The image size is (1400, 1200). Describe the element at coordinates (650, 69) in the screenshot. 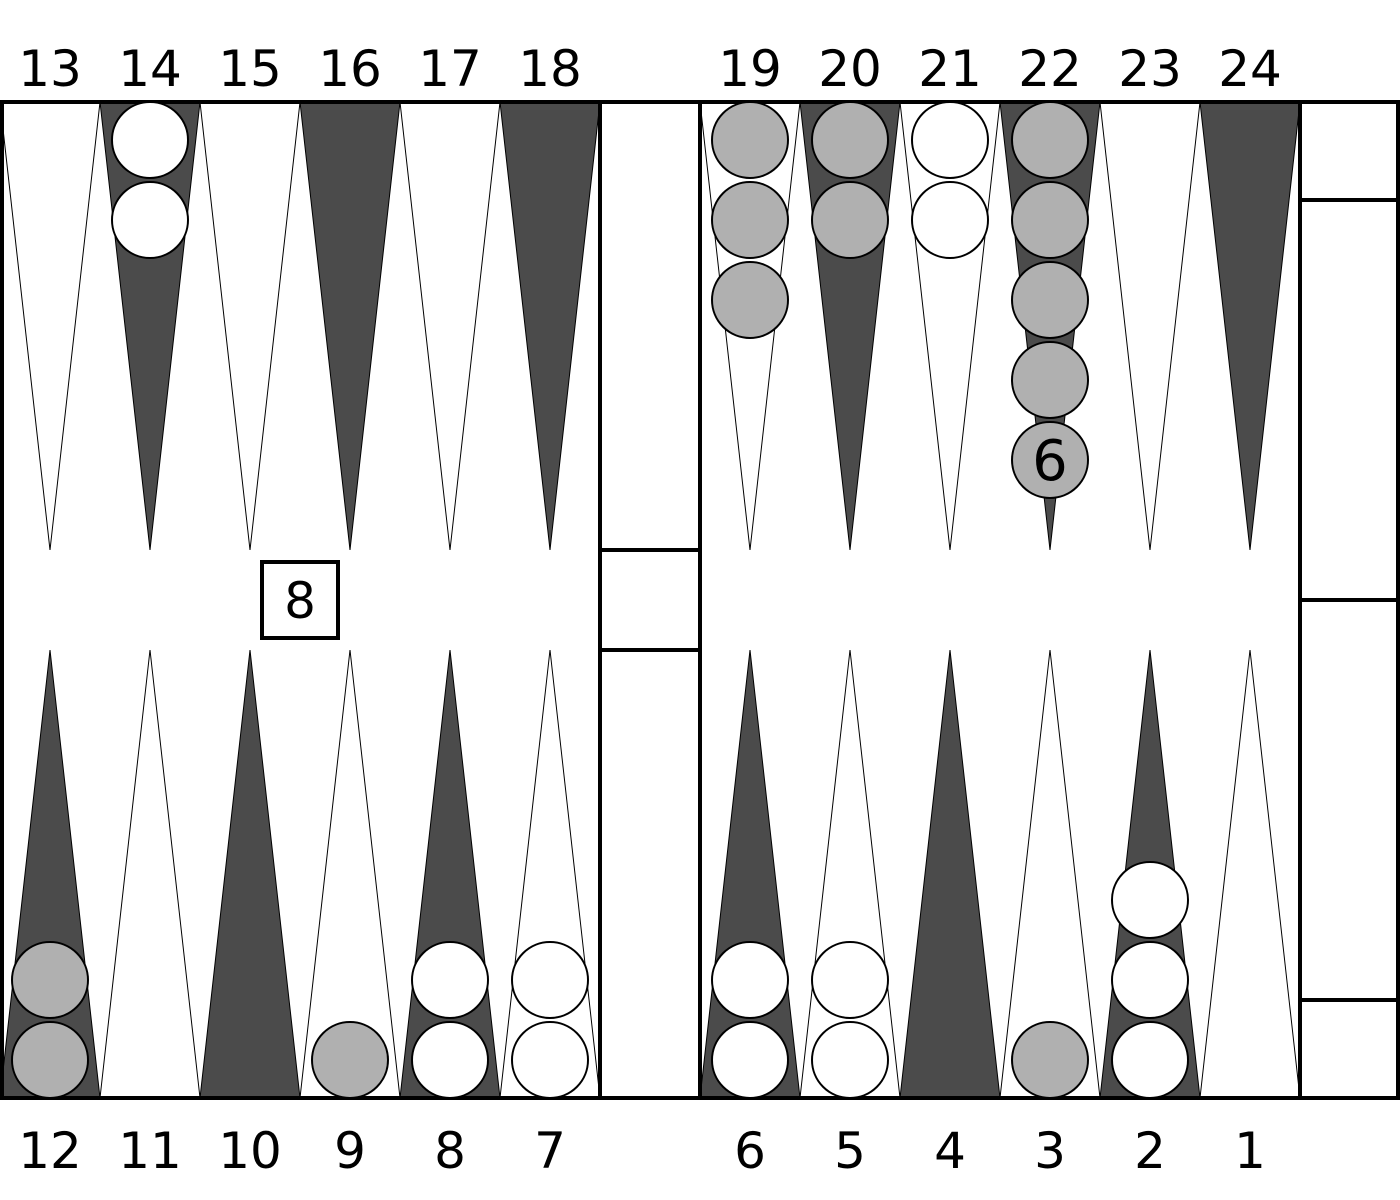

I see `top-point-labels: 13 14 15 16 17 18 19 20 21 22 23 24` at that location.